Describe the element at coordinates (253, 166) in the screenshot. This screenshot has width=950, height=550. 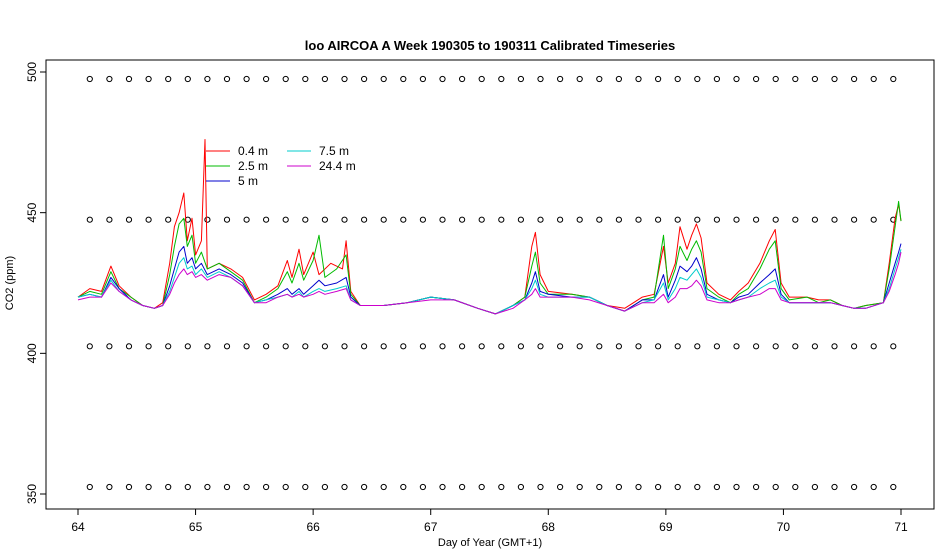
I see `legend-label: 2.5 m` at that location.